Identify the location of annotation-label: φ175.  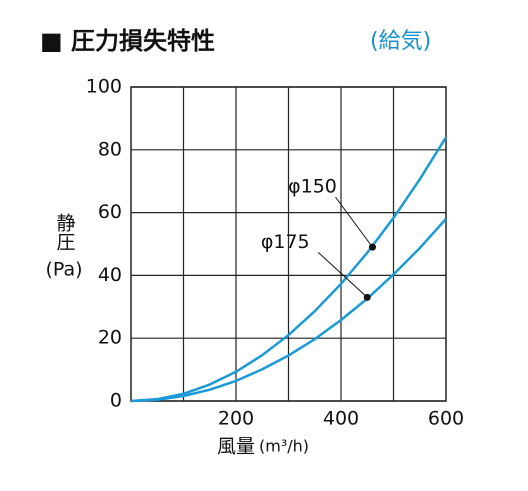
(285, 242).